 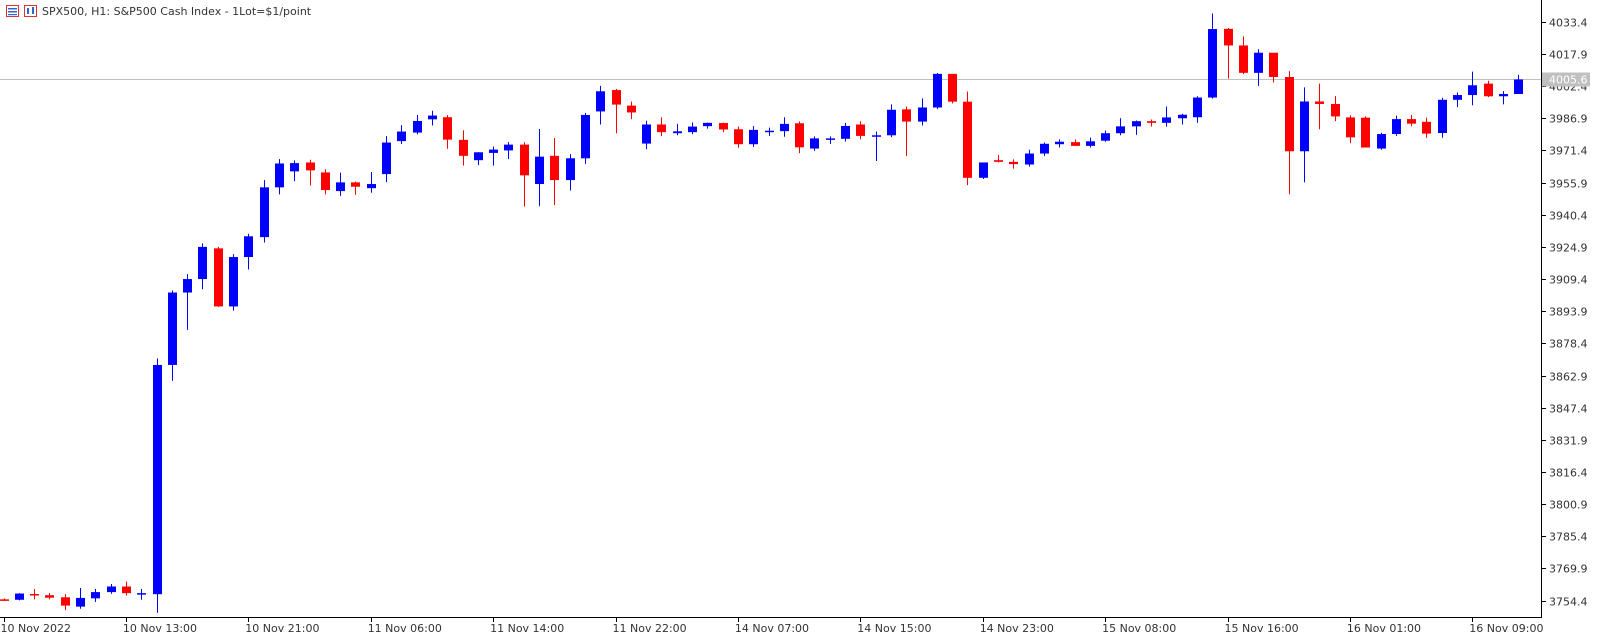 What do you see at coordinates (894, 628) in the screenshot?
I see `x-tick-label: 14 Nov 15:00` at bounding box center [894, 628].